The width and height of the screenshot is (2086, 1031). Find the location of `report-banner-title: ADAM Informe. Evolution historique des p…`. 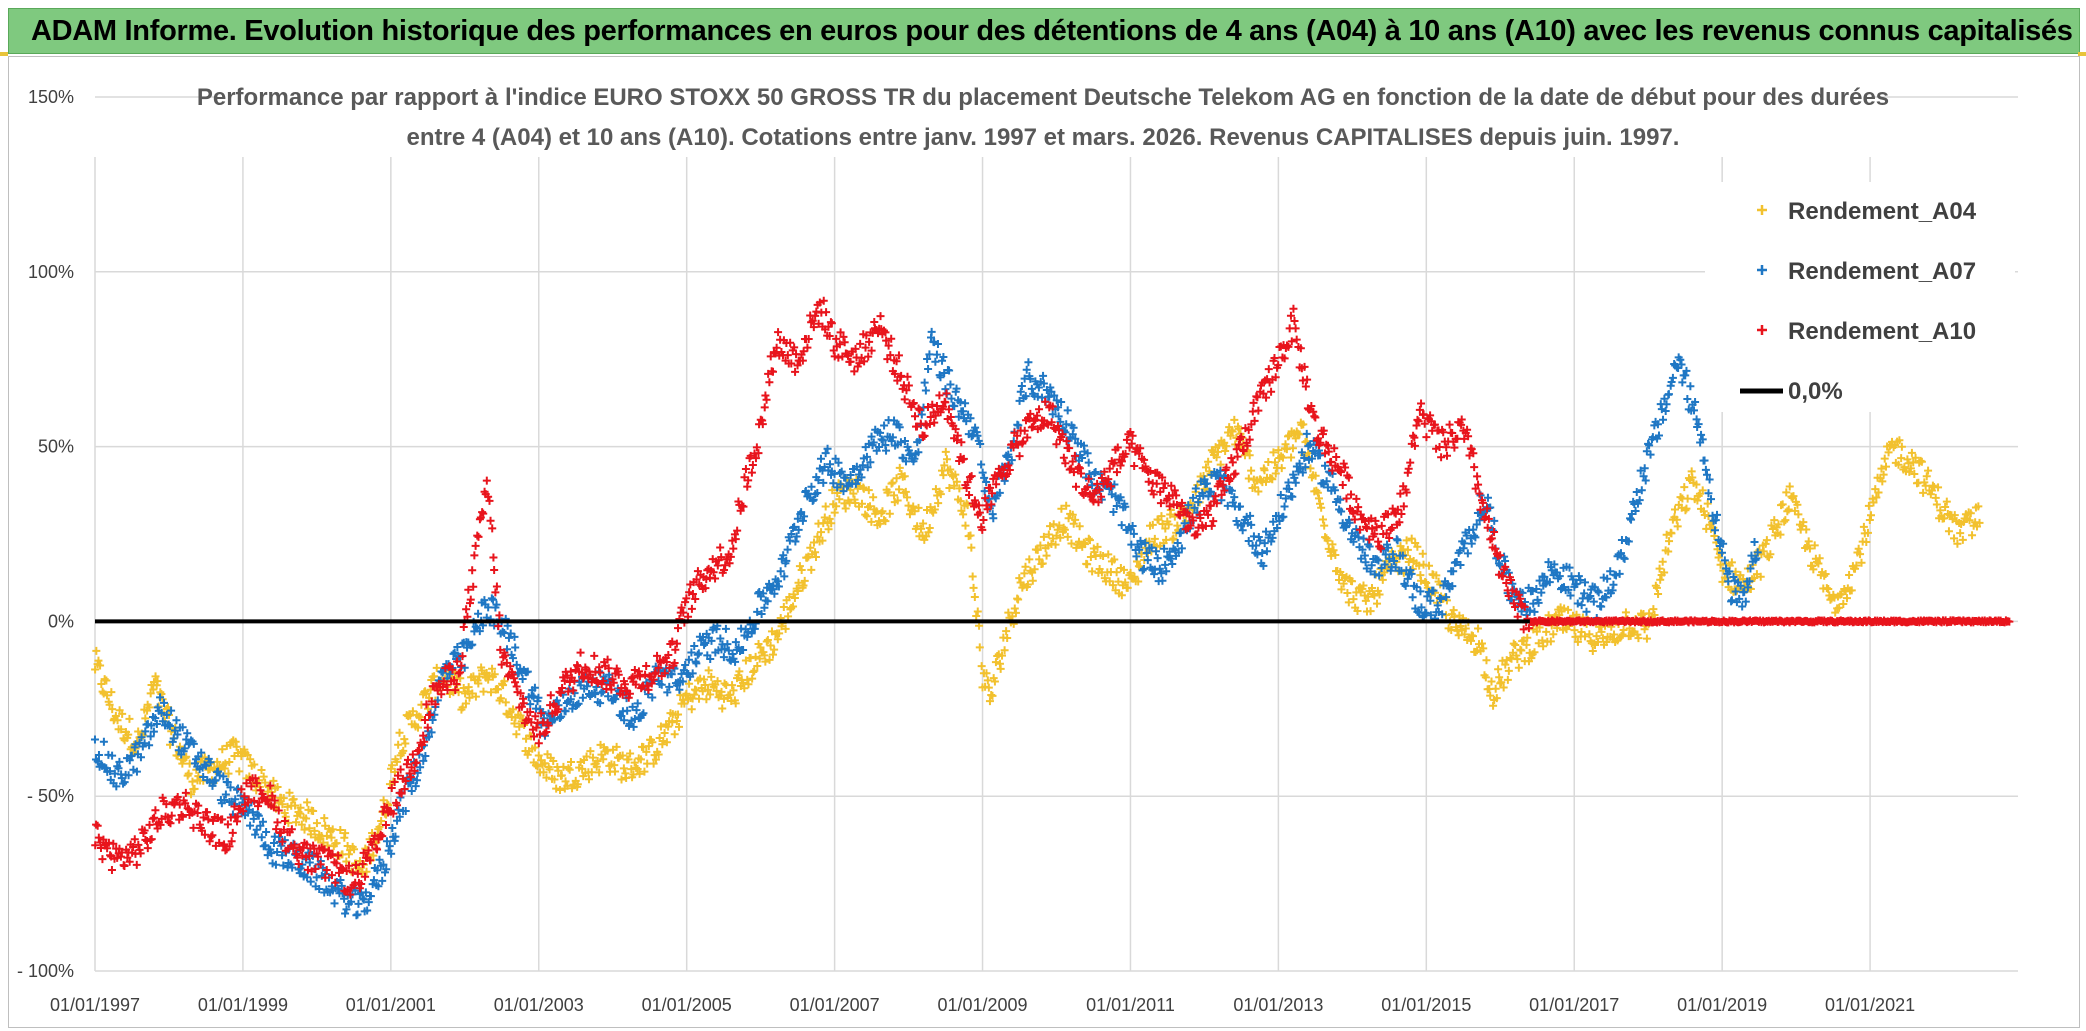

report-banner-title: ADAM Informe. Evolution historique des p… is located at coordinates (1052, 30).